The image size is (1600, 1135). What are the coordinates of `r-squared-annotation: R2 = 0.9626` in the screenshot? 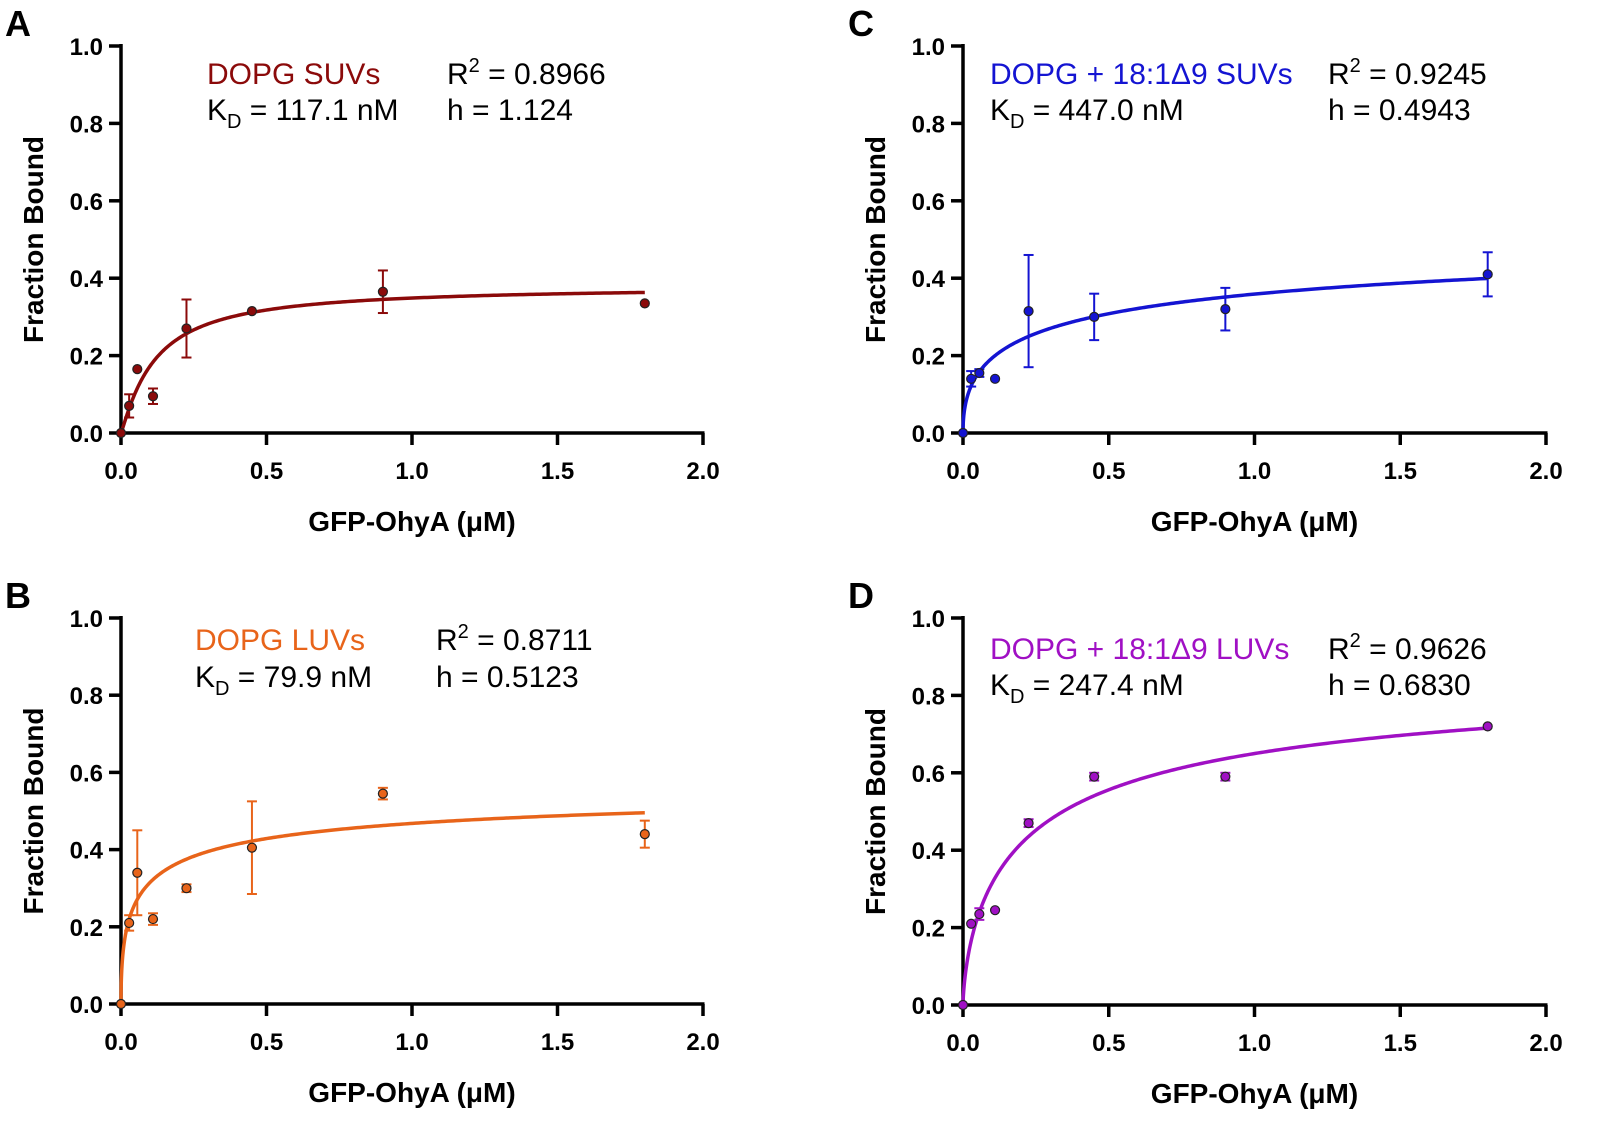 It's located at (1407, 648).